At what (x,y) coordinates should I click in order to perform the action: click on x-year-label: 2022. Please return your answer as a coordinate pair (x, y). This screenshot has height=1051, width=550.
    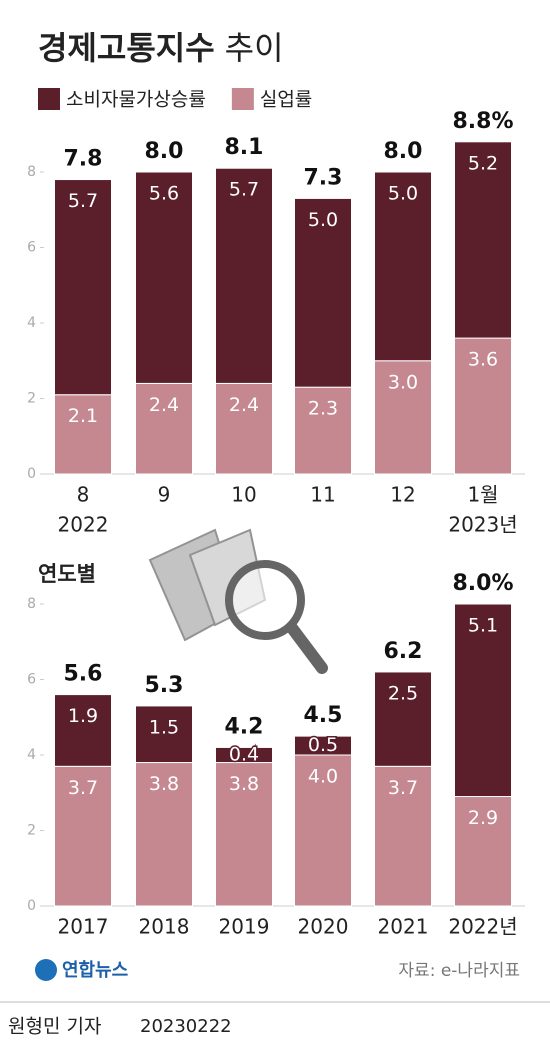
    Looking at the image, I should click on (83, 525).